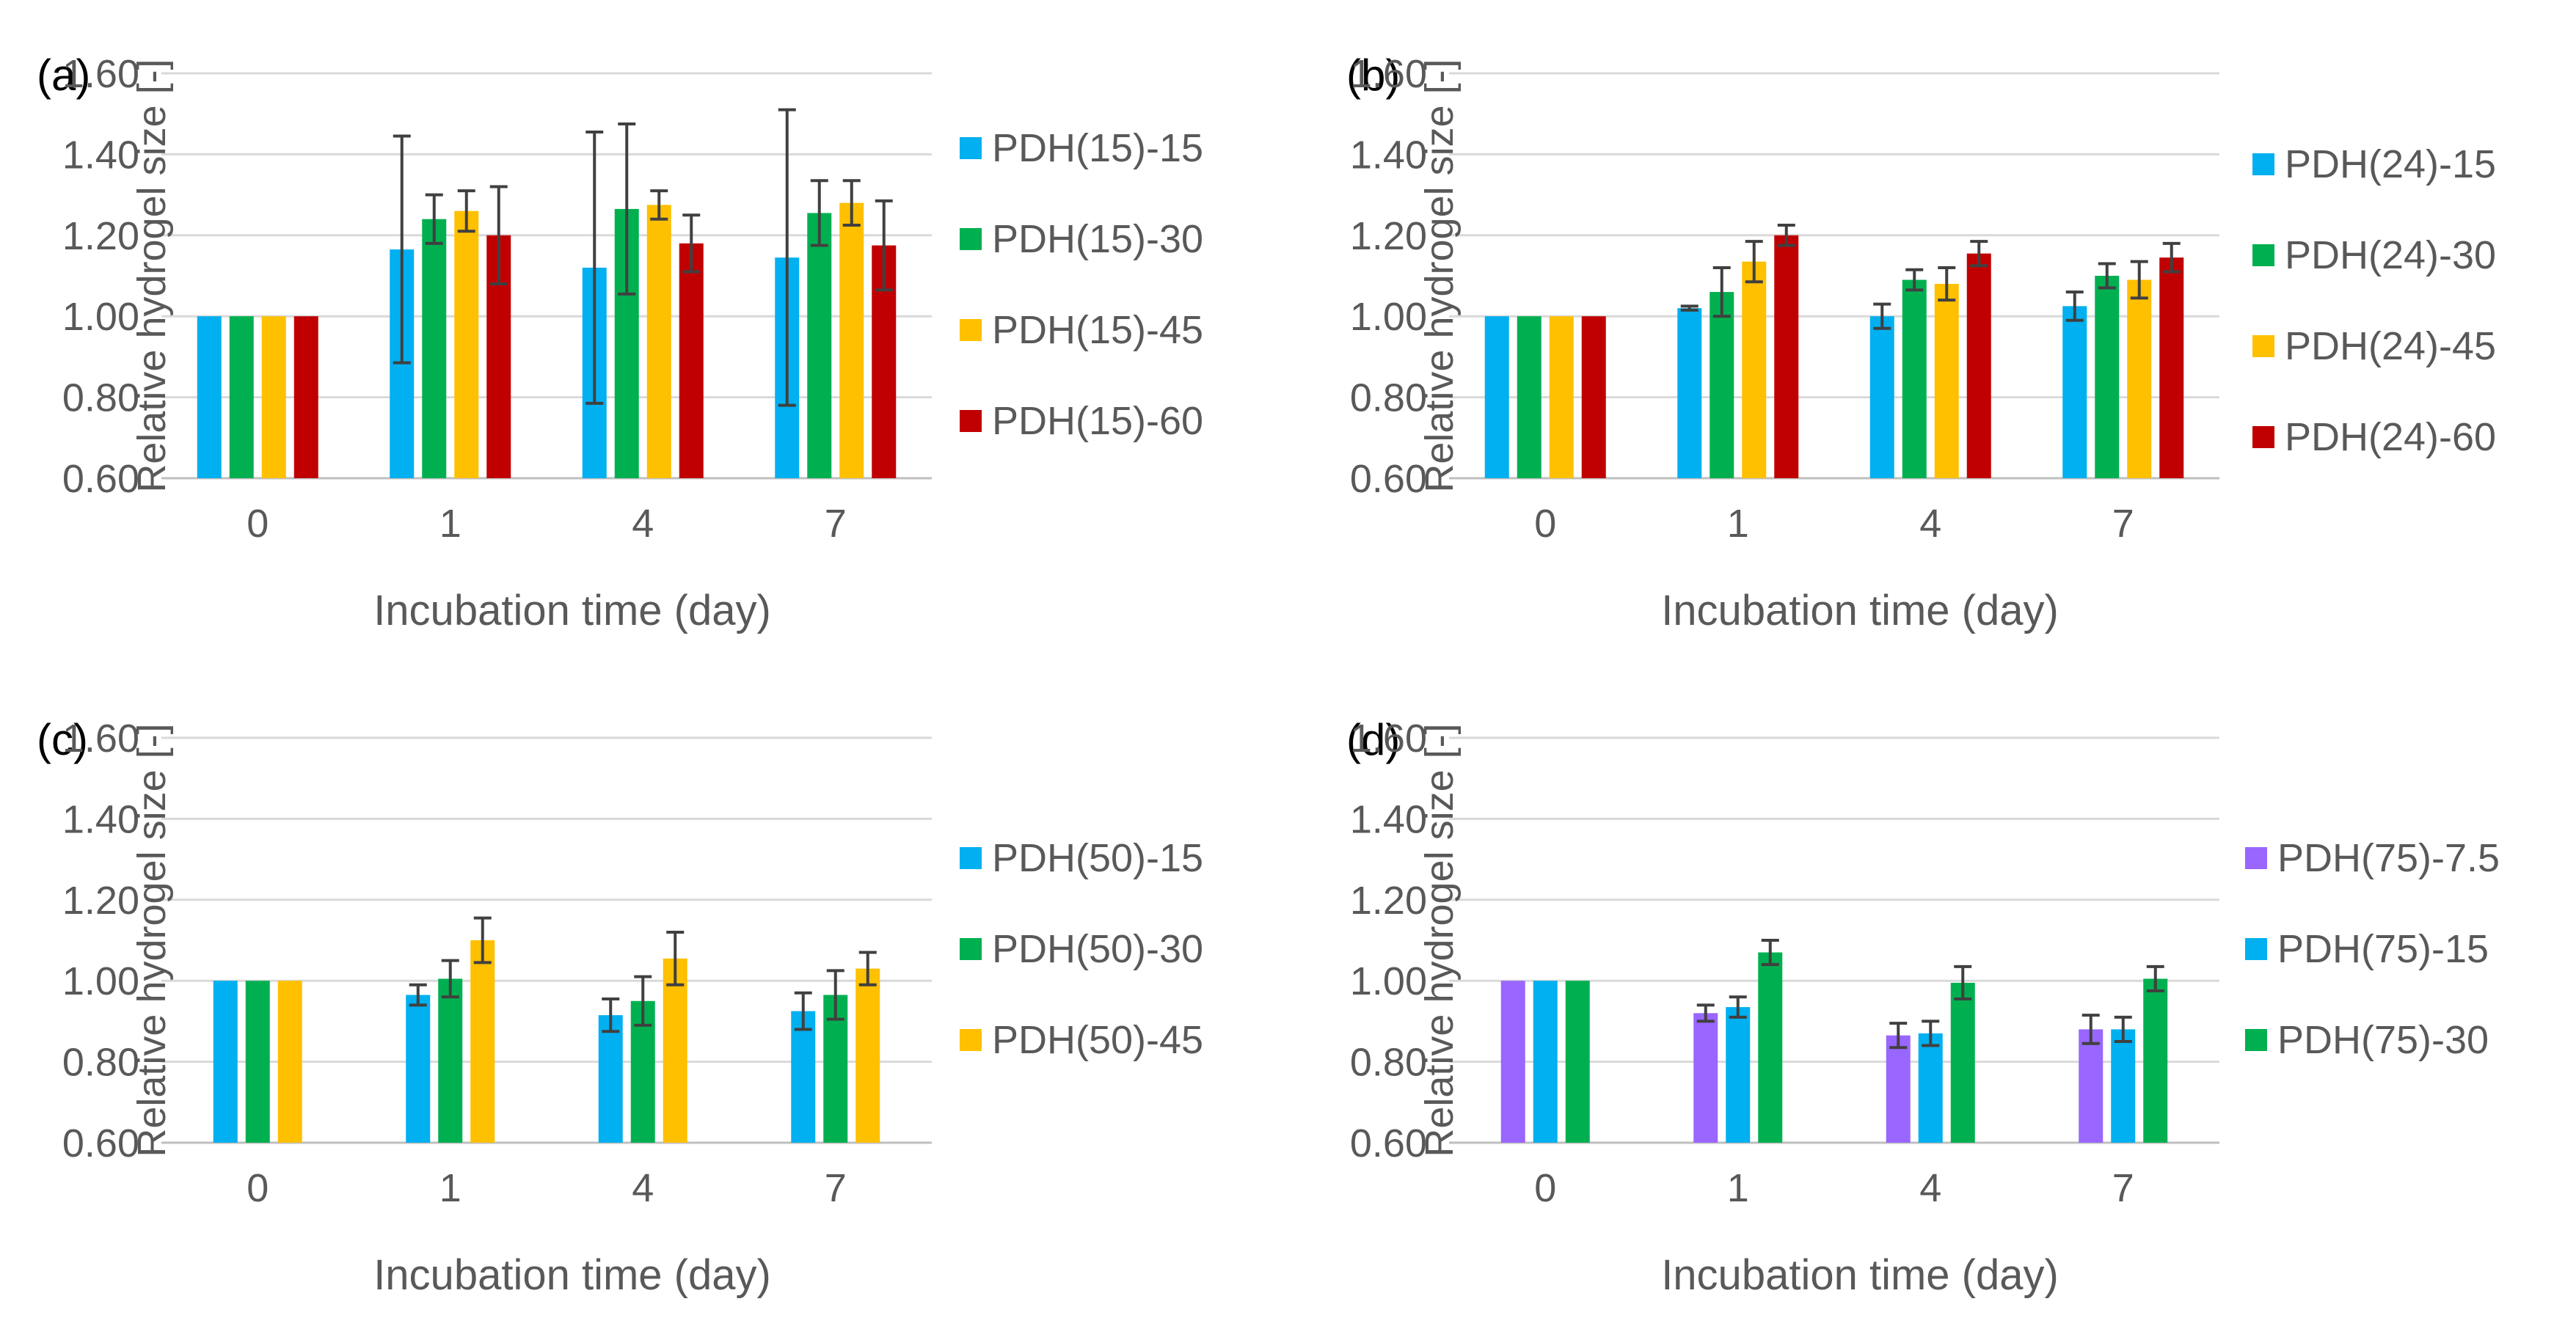 This screenshot has height=1329, width=2576. Describe the element at coordinates (2383, 949) in the screenshot. I see `legend-label: PDH(75)-15` at that location.